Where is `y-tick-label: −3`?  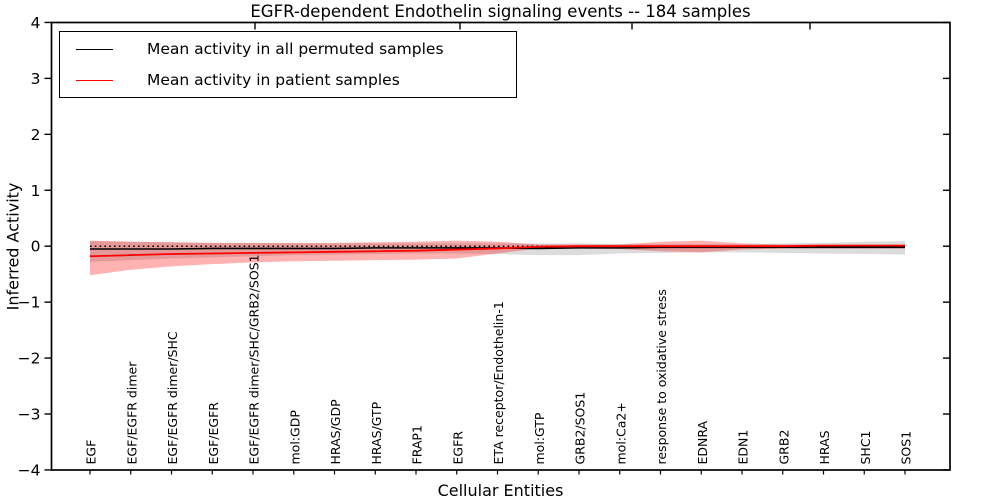
y-tick-label: −3 is located at coordinates (29, 415).